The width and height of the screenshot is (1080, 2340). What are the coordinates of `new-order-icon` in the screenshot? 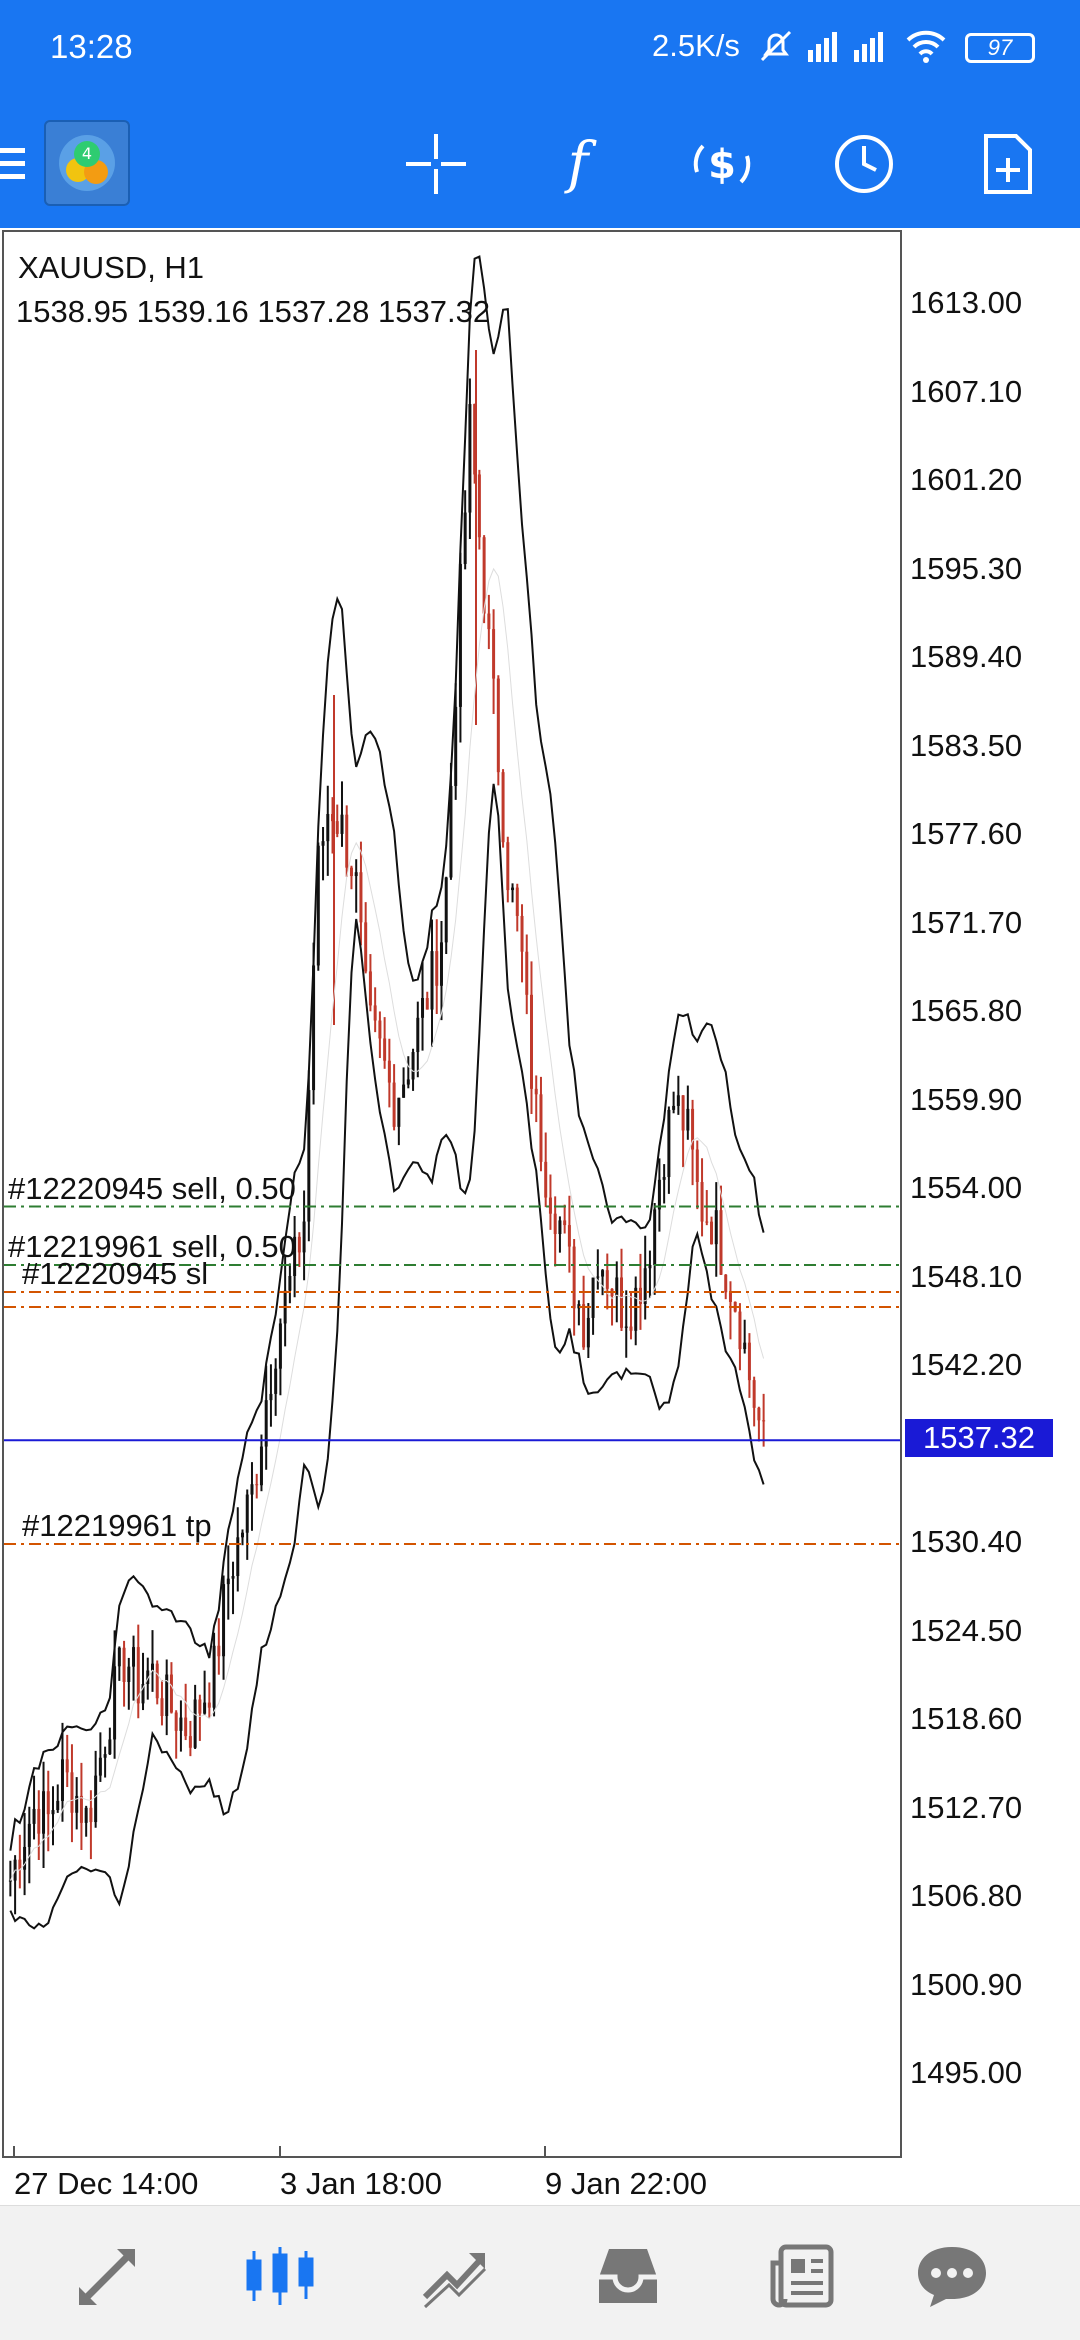 It's located at (1008, 164).